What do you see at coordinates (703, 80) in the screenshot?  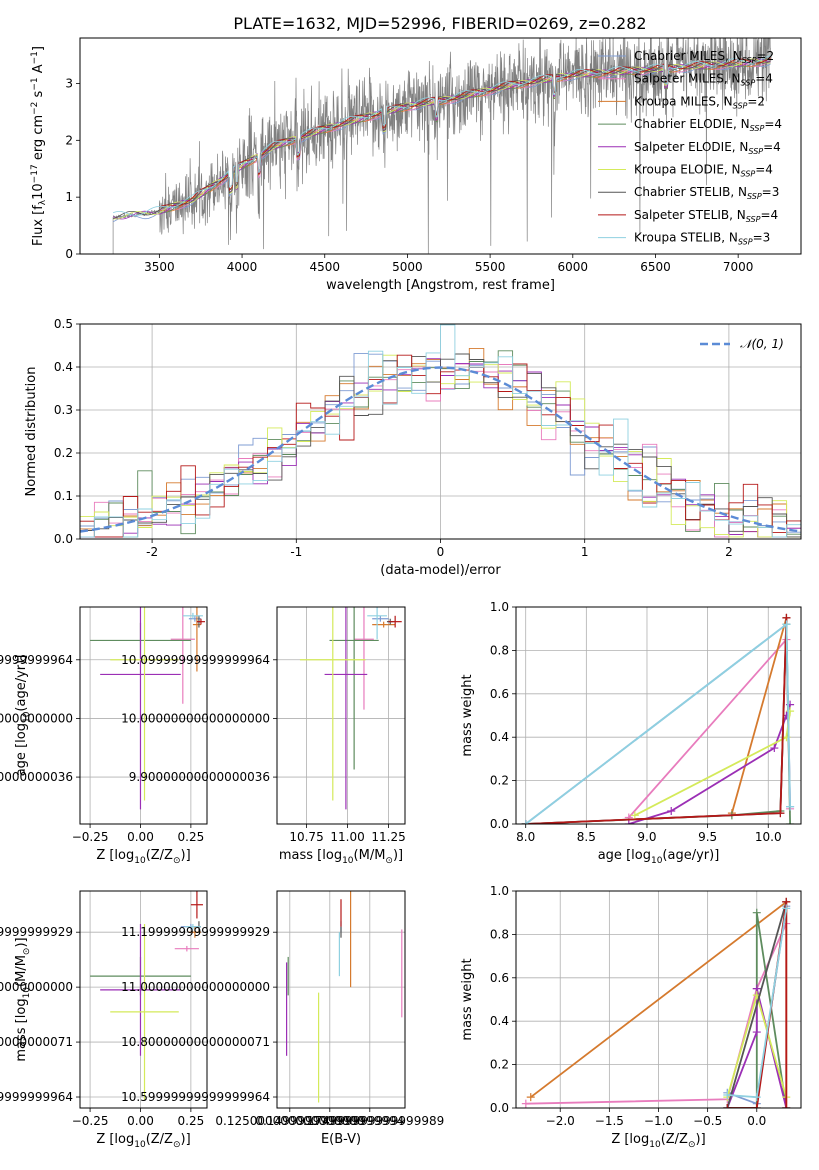 I see `legend-entry-label: Salpeter MILES, NSSP=4` at bounding box center [703, 80].